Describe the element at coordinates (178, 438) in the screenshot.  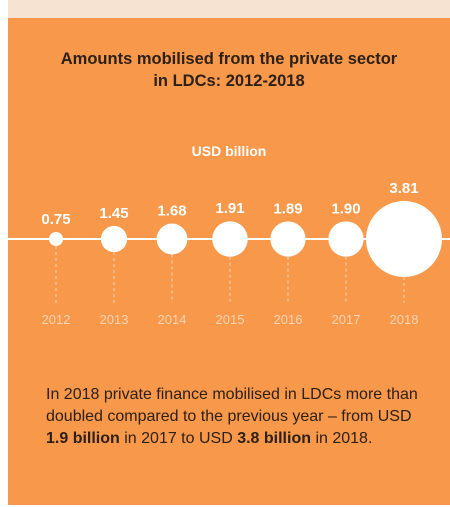
I see `note-text-2: in 2017 to USD` at that location.